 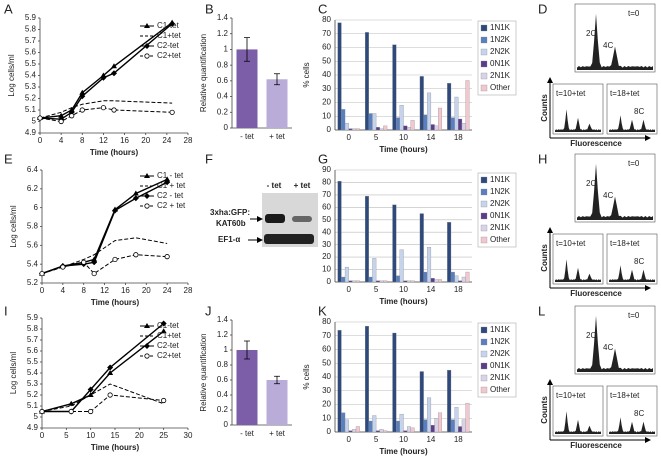 What do you see at coordinates (188, 140) in the screenshot?
I see `x-tick-label: 28` at bounding box center [188, 140].